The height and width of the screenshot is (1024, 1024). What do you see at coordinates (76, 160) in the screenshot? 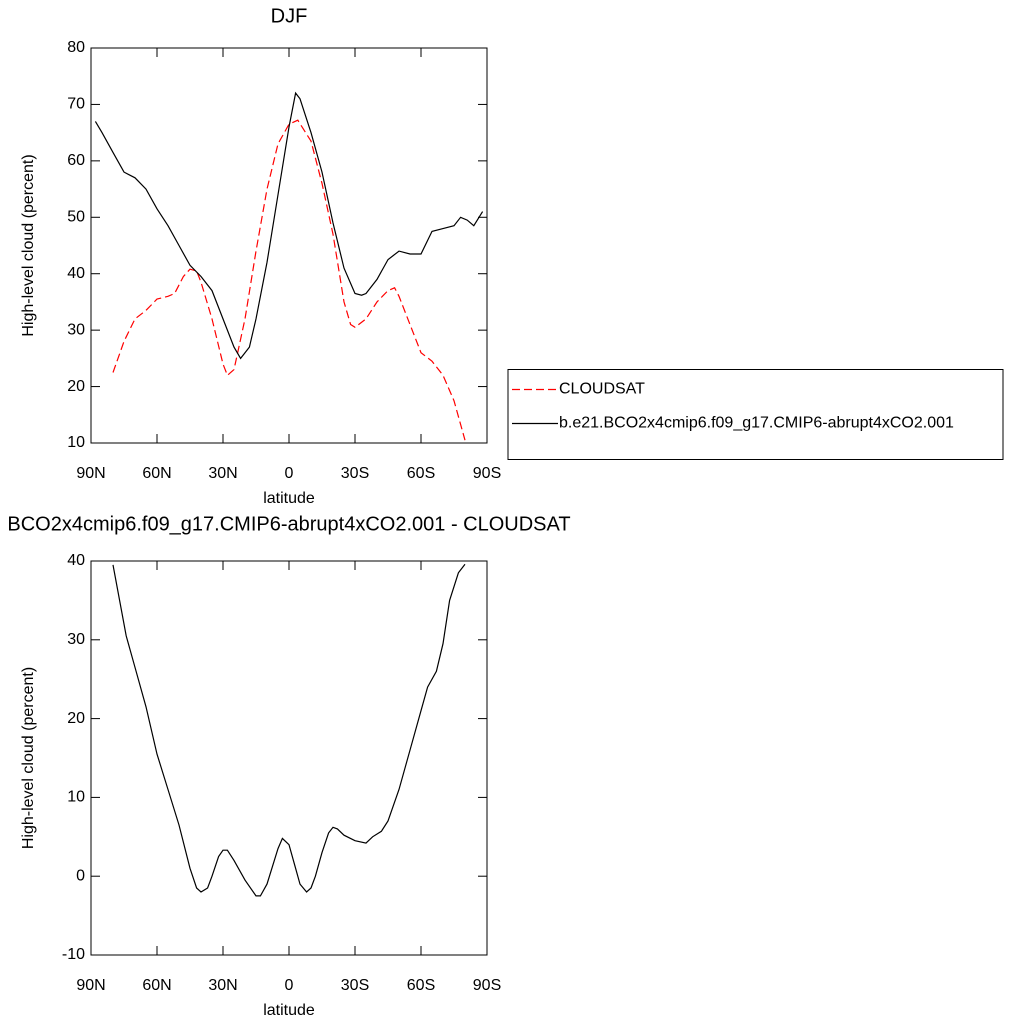
I see `y-tick-label: 60` at bounding box center [76, 160].